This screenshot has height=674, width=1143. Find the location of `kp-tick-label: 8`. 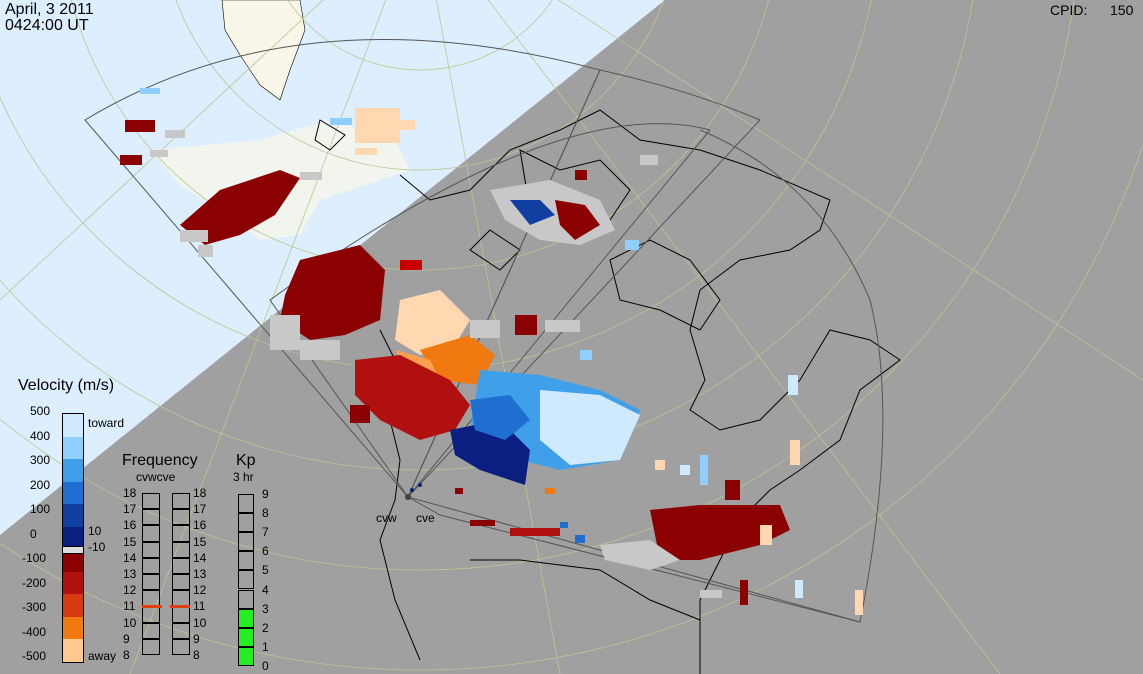

kp-tick-label: 8 is located at coordinates (265, 513).